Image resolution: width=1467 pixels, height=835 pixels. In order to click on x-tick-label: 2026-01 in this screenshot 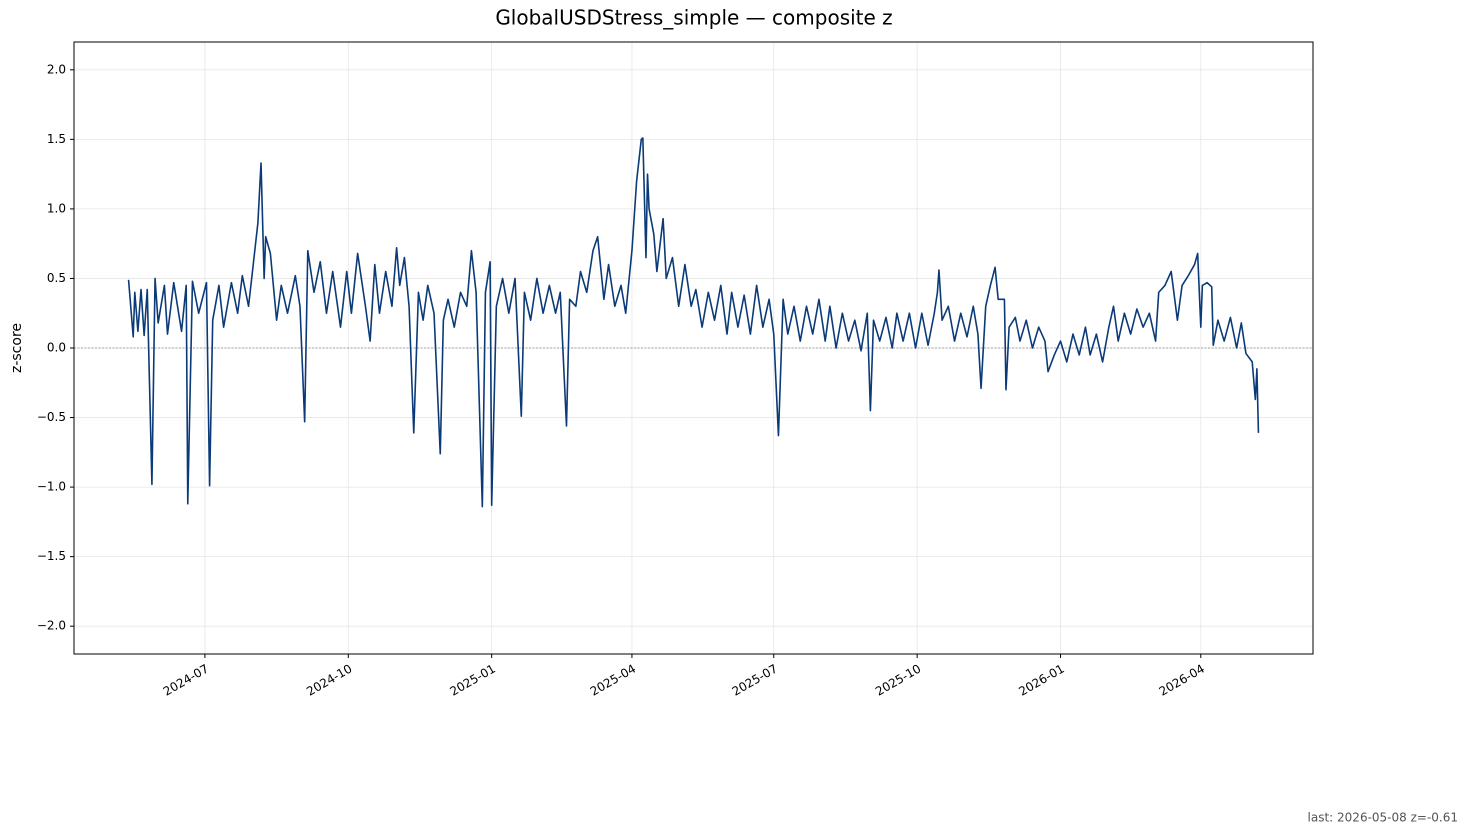, I will do `click(1041, 680)`.